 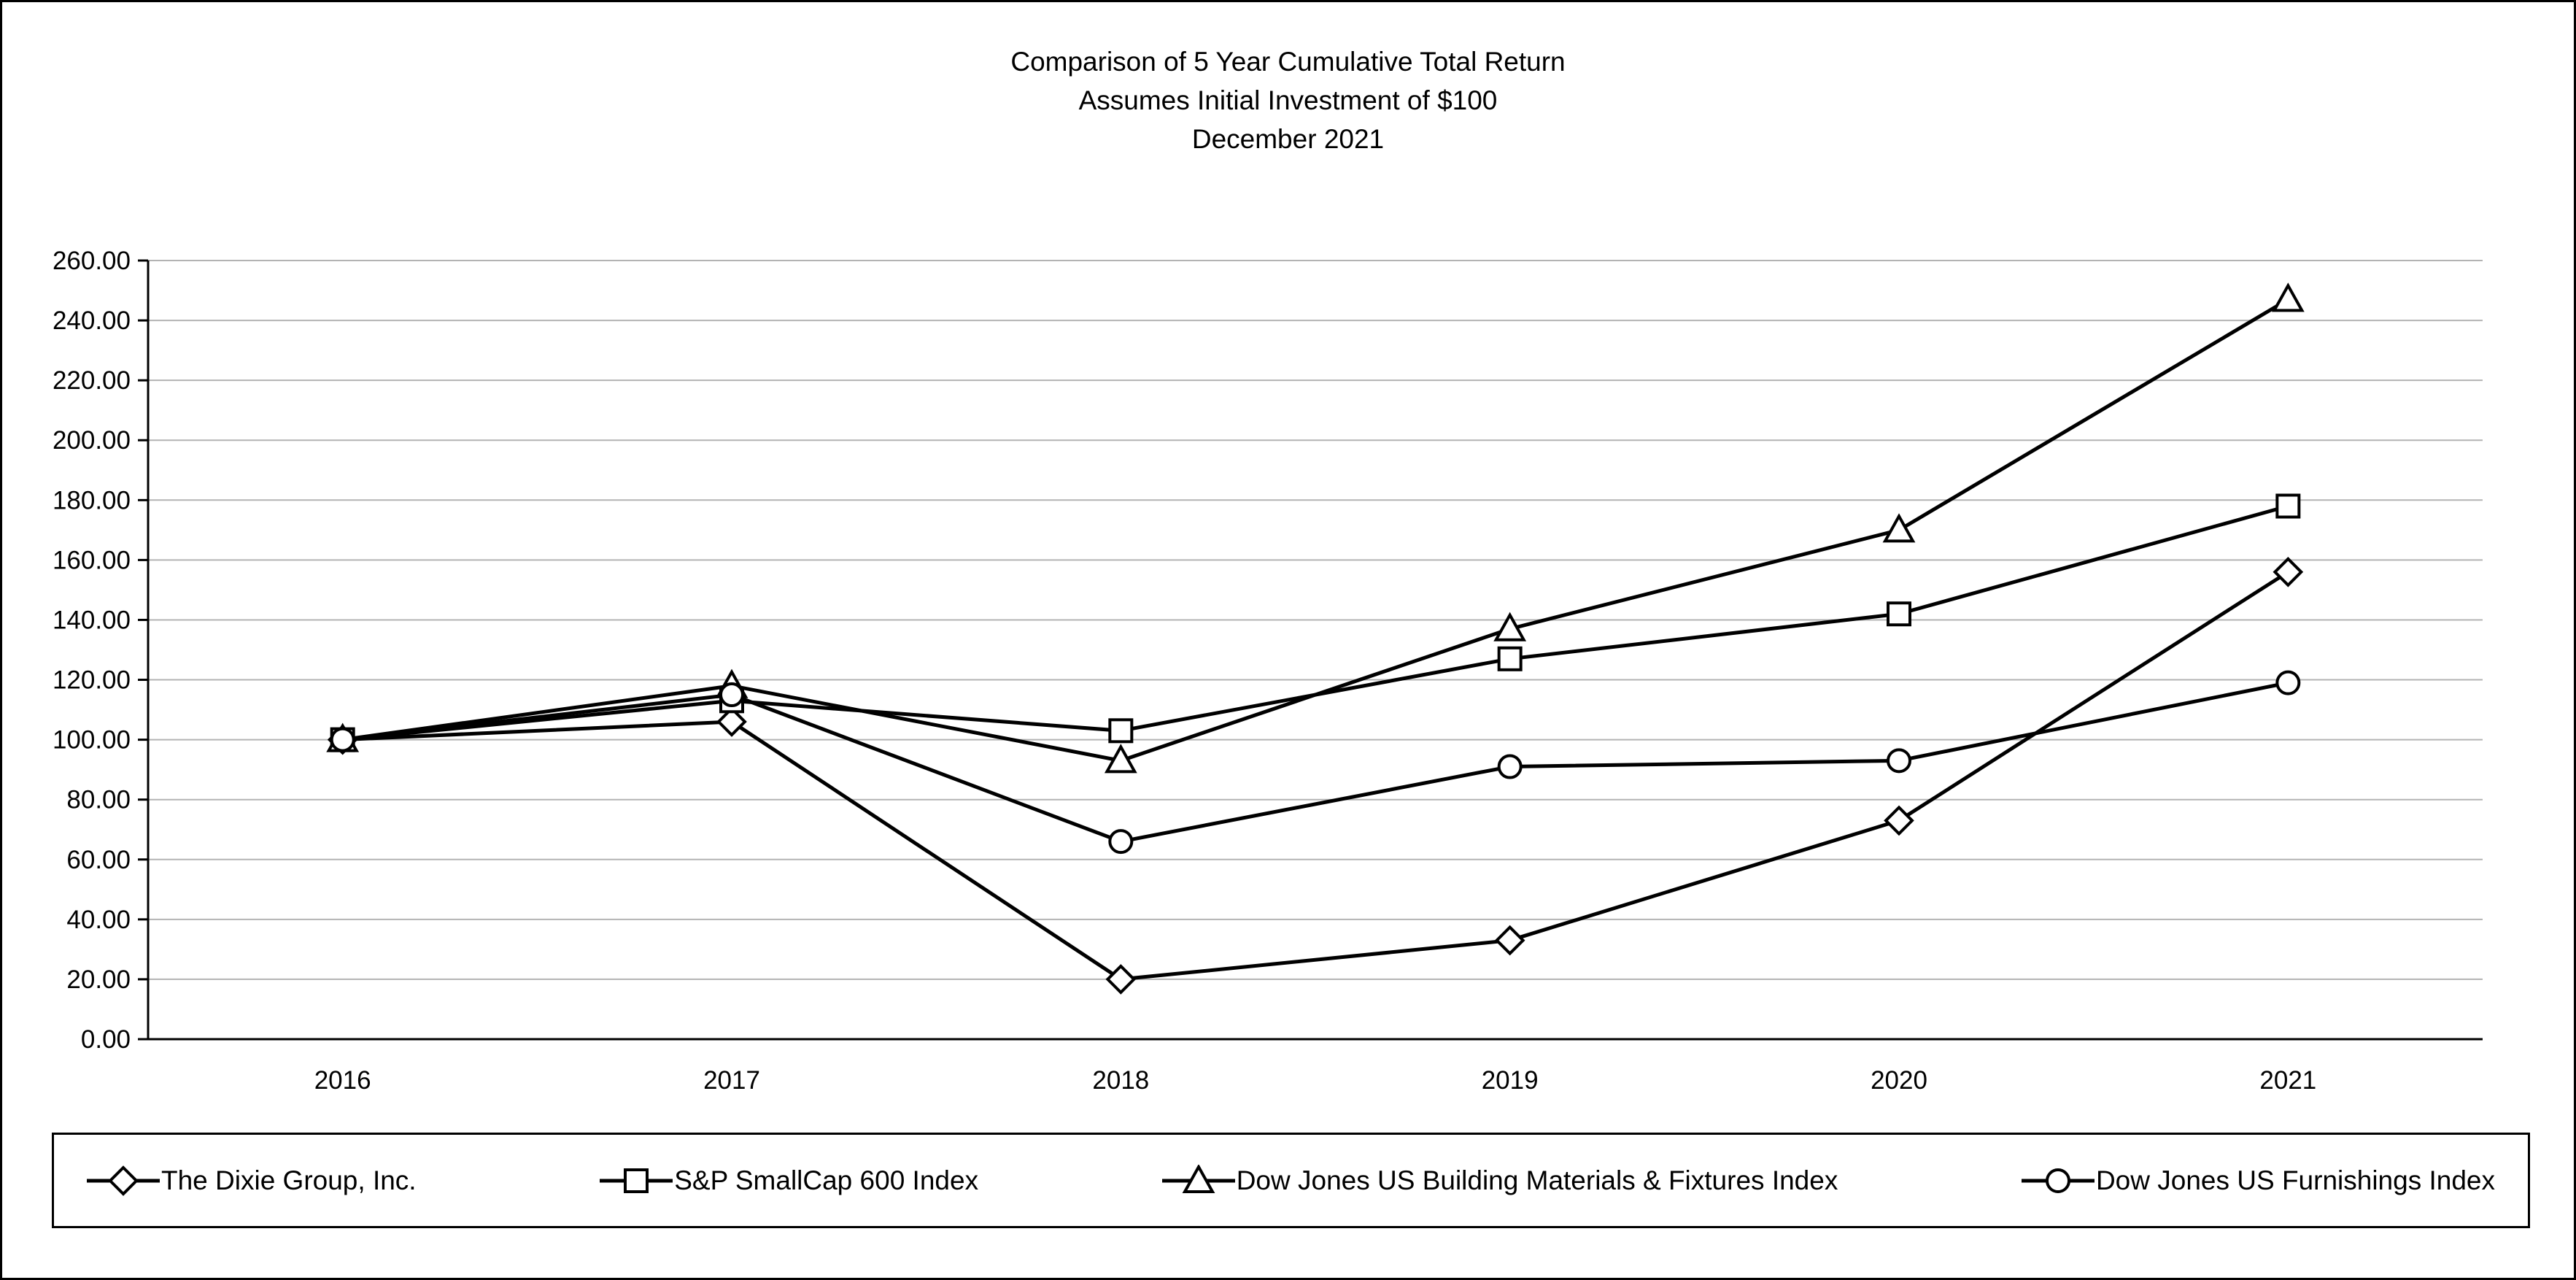 What do you see at coordinates (1899, 1080) in the screenshot?
I see `x-tick-label: 2020` at bounding box center [1899, 1080].